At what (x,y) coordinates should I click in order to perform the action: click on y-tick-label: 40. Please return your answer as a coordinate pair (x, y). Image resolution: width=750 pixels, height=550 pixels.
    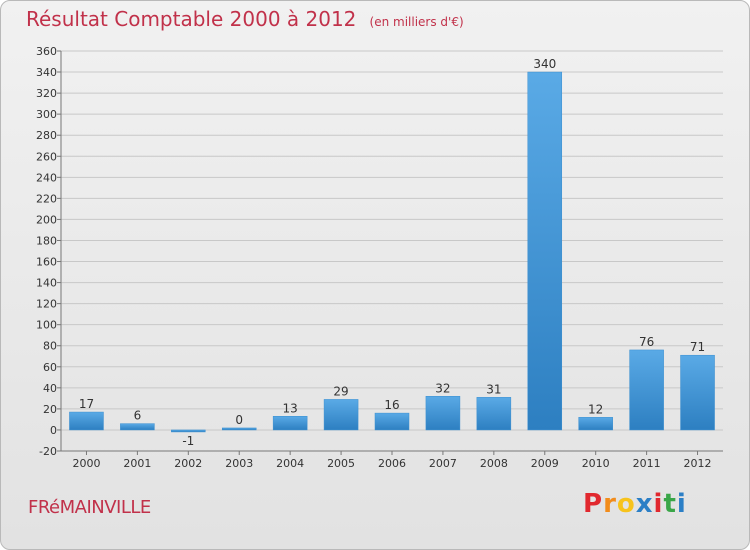
    Looking at the image, I should click on (50, 388).